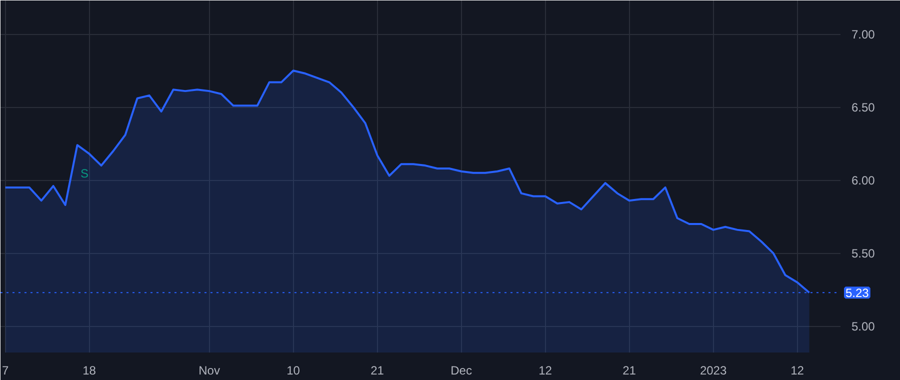 This screenshot has height=380, width=900. Describe the element at coordinates (864, 327) in the screenshot. I see `y-tick-label: 5.00` at that location.